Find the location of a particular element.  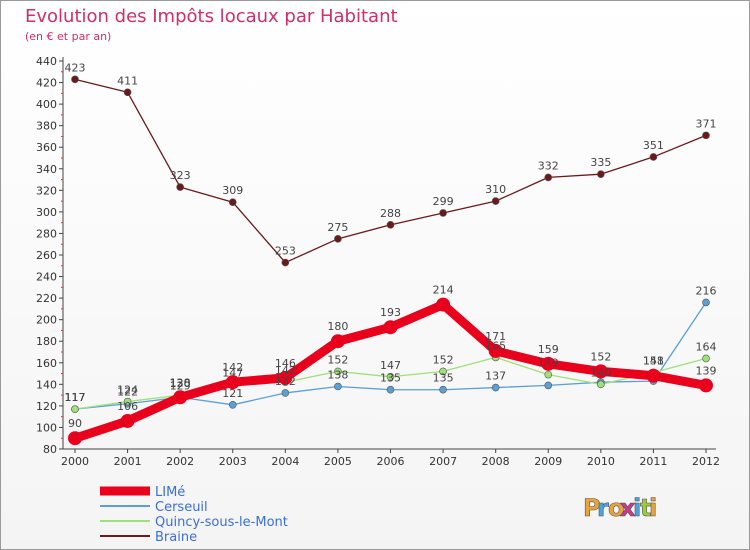

y-tick-label: 420 is located at coordinates (46, 83).